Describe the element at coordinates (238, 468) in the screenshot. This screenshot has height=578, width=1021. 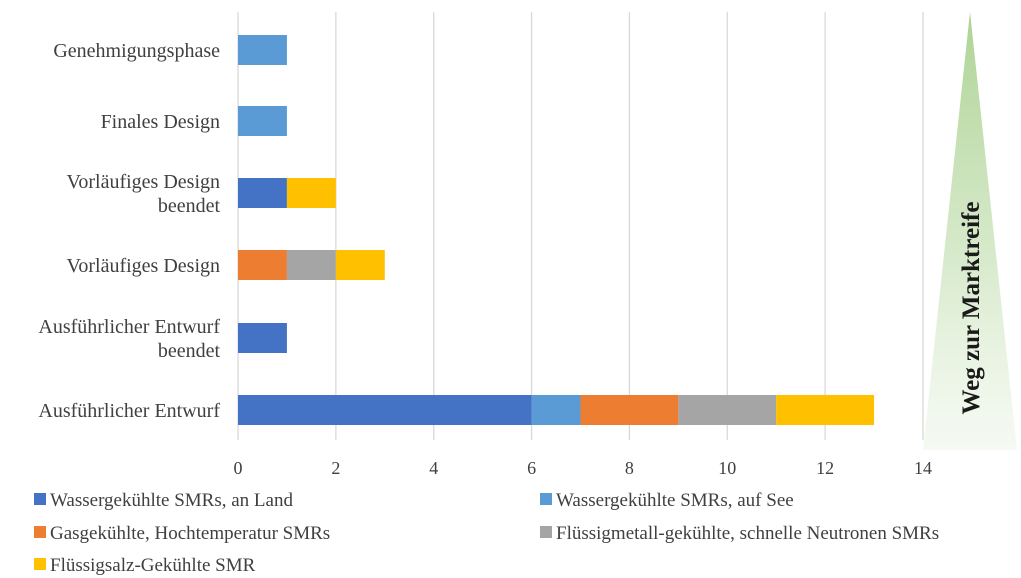
I see `x-tick-label: 0` at that location.